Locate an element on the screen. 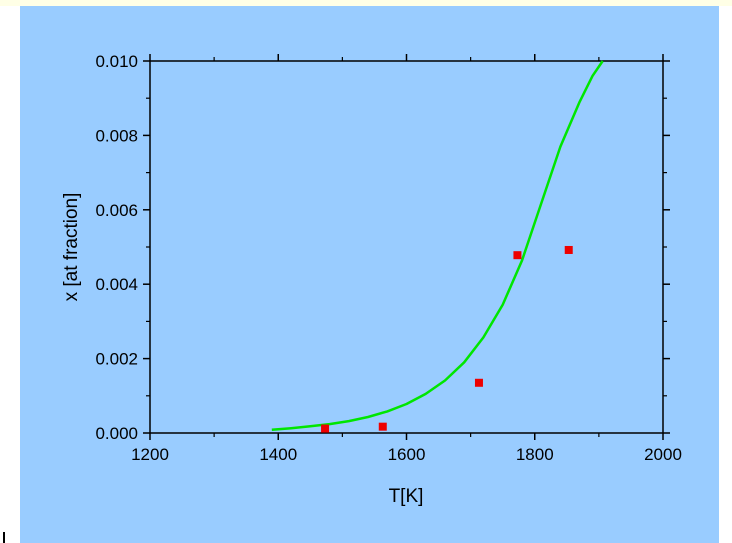 This screenshot has height=543, width=732. x-tick-label: 2000 is located at coordinates (663, 454).